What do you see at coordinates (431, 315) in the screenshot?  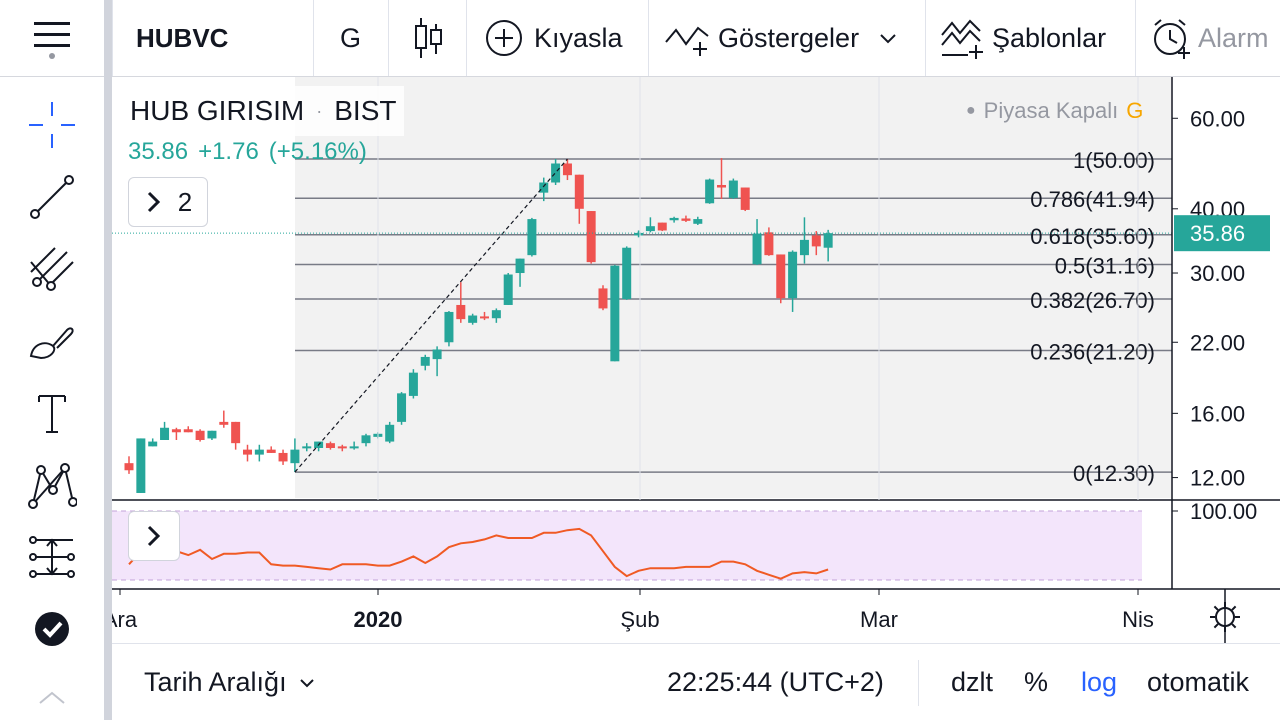 I see `fib-trend-line` at bounding box center [431, 315].